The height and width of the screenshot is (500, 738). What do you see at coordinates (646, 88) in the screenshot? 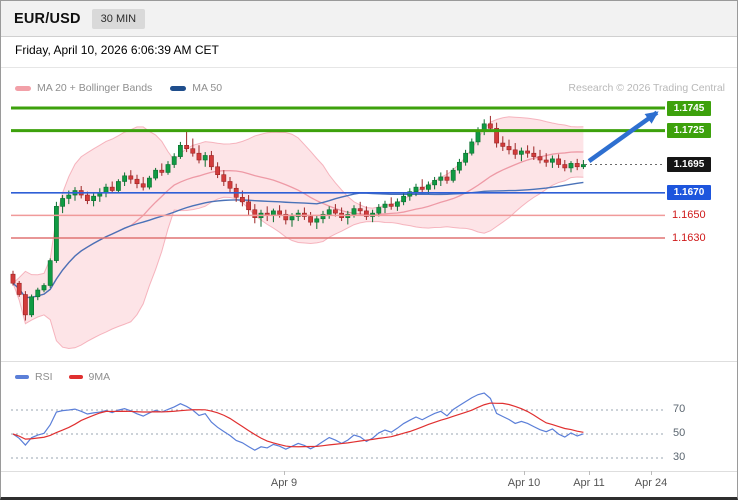
I see `research-credit: Research © 2026 Trading Central` at bounding box center [646, 88].